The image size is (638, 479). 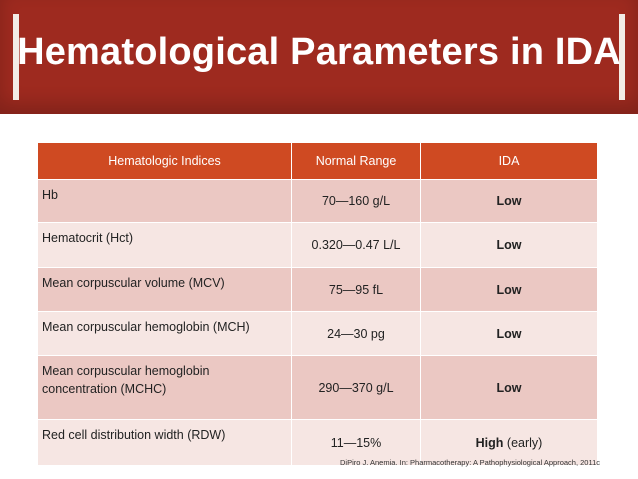 What do you see at coordinates (509, 161) in the screenshot?
I see `header-ida: IDA` at bounding box center [509, 161].